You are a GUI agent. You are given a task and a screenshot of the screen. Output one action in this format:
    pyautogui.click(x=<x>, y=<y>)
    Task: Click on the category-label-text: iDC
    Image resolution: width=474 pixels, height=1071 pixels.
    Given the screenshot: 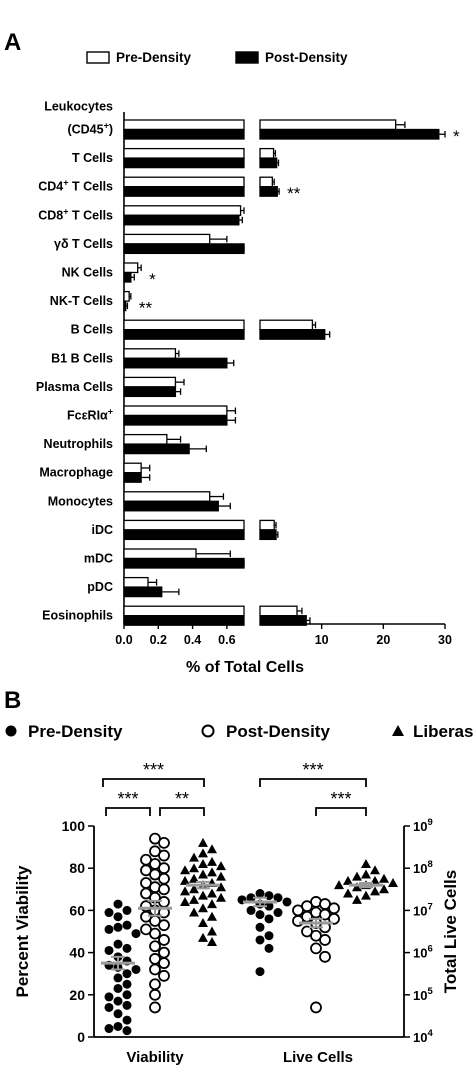 What is the action you would take?
    pyautogui.click(x=102, y=530)
    